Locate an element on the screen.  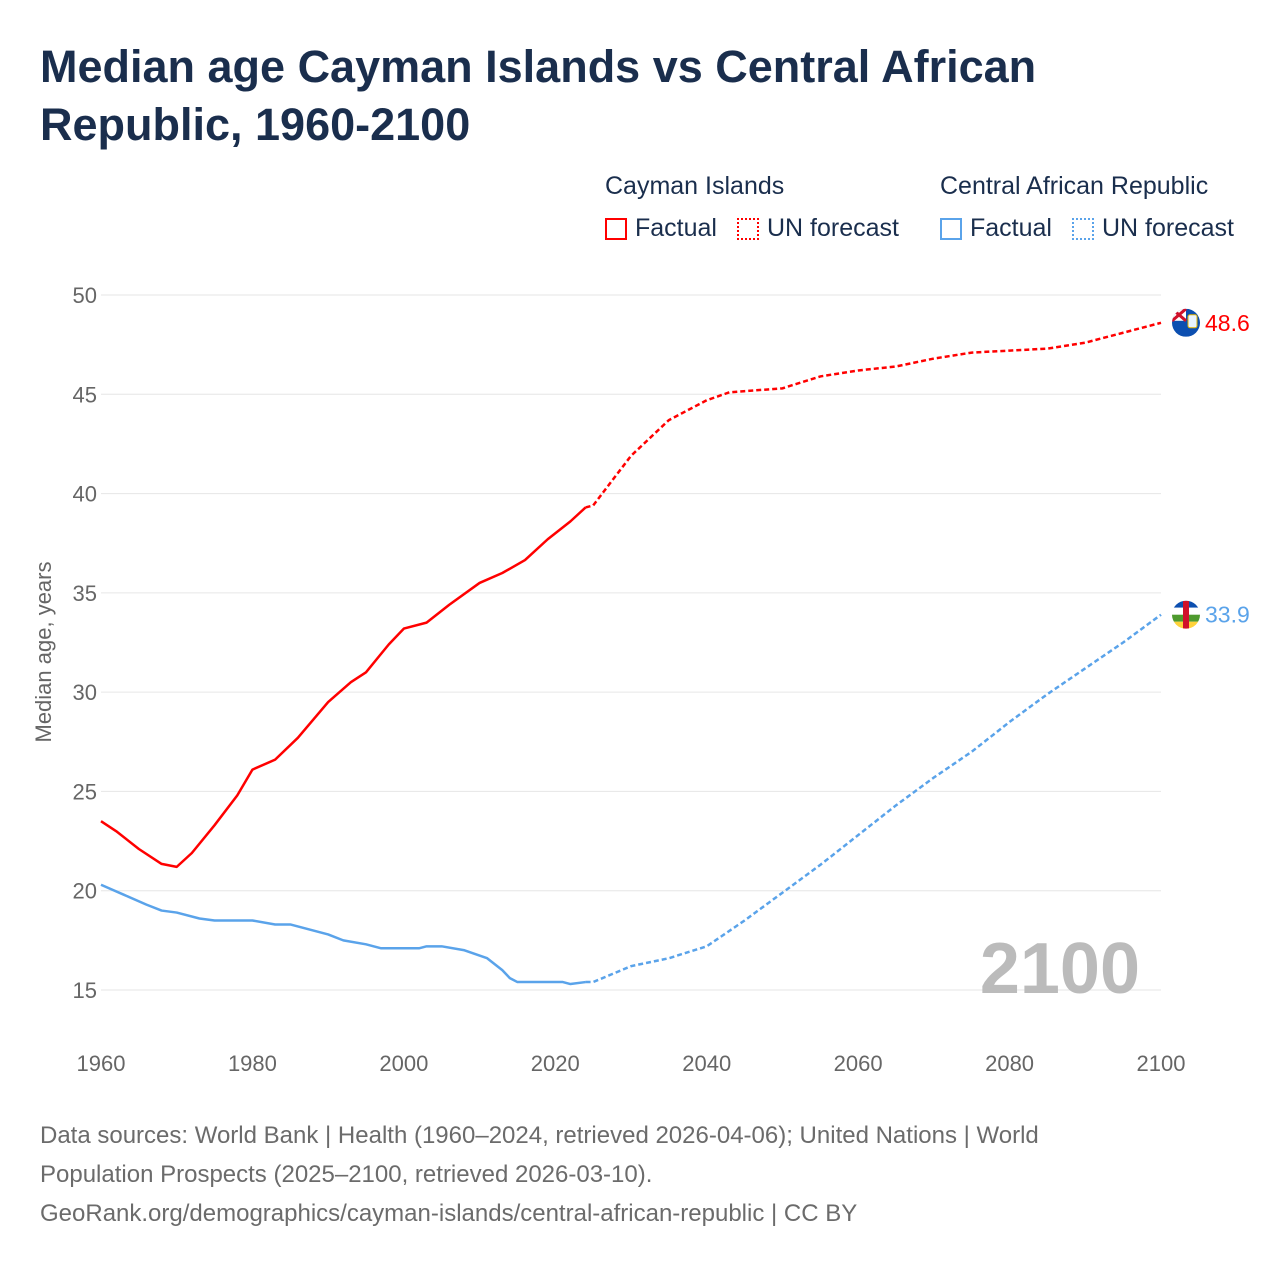
cayman-islands-flag-icon is located at coordinates (1186, 322).